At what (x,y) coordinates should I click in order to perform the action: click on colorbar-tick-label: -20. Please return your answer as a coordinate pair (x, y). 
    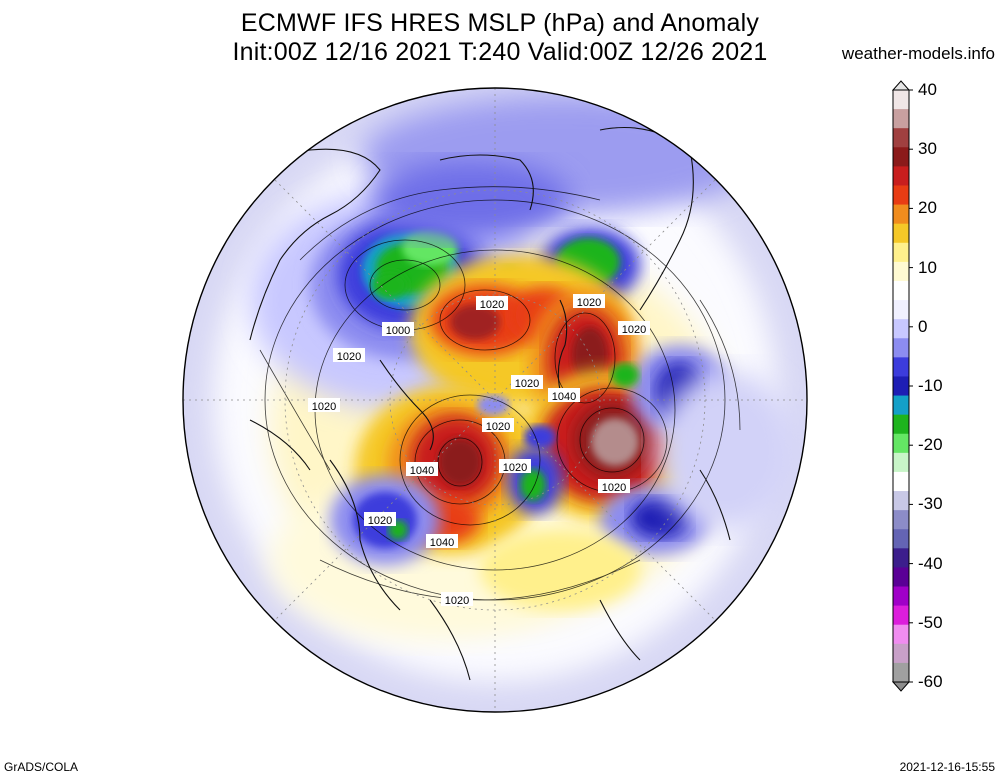
    Looking at the image, I should click on (930, 445).